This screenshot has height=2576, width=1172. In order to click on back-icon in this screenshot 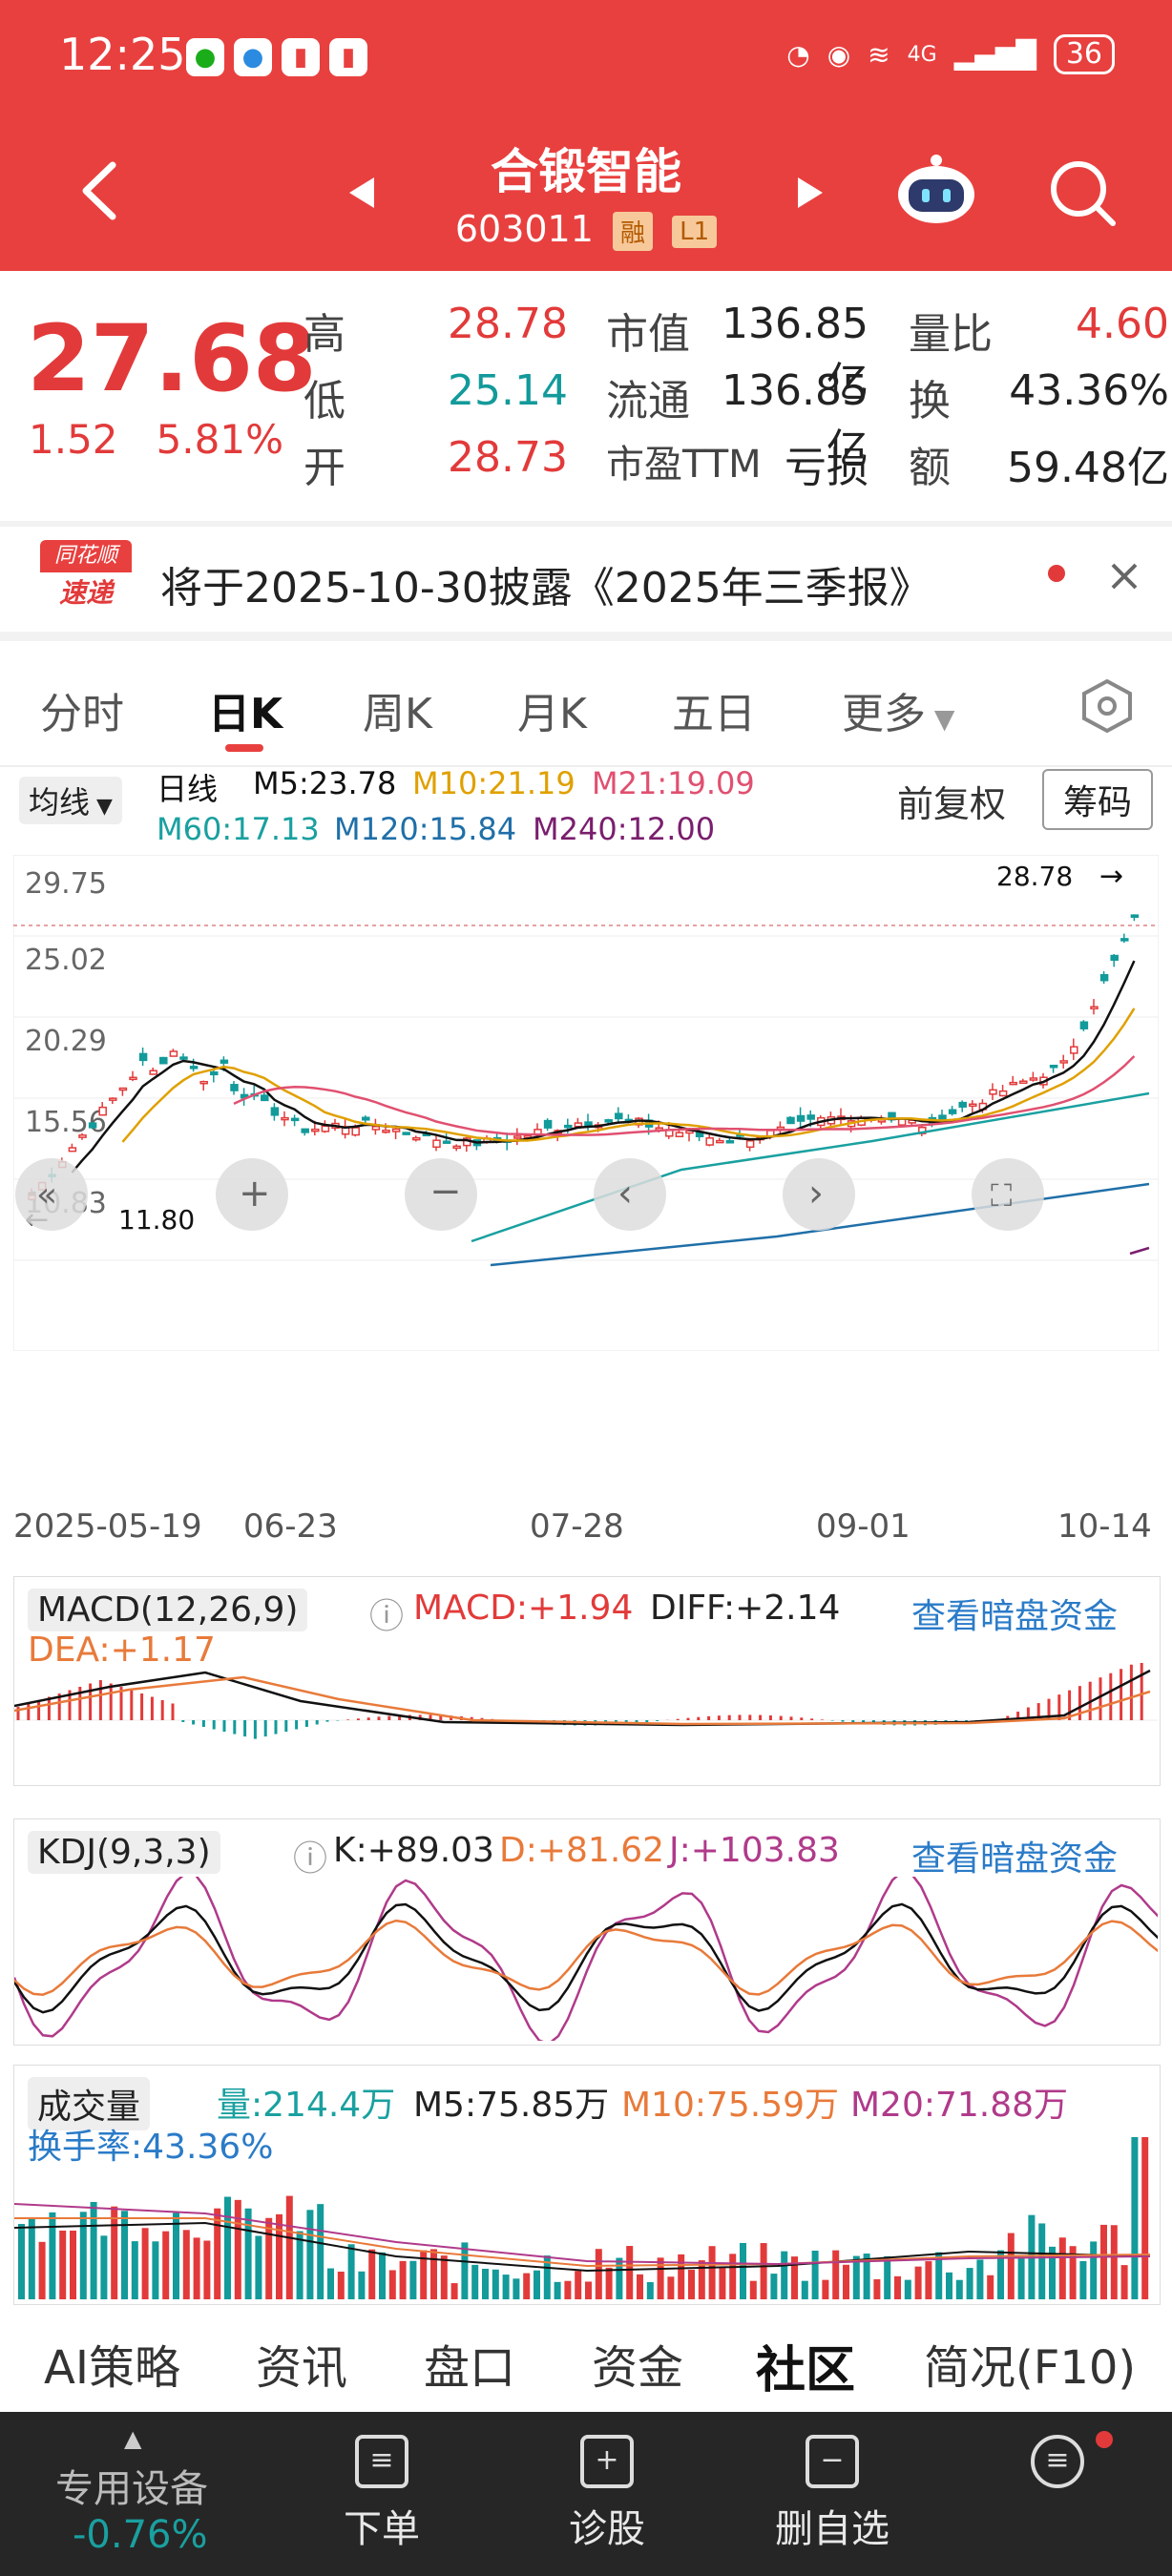, I will do `click(100, 190)`.